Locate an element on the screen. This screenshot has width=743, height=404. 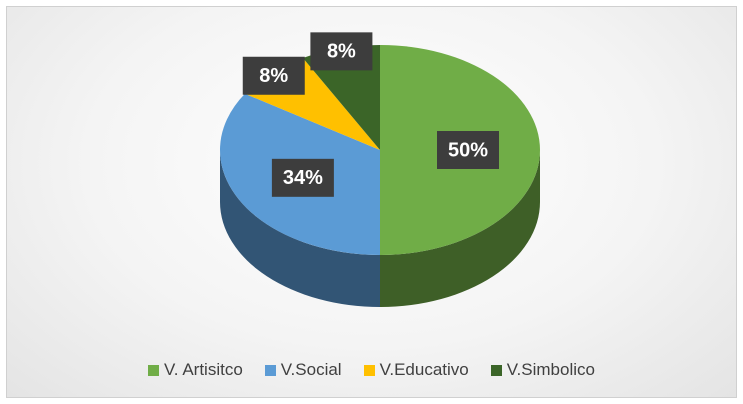
slice is located at coordinates (341, 97).